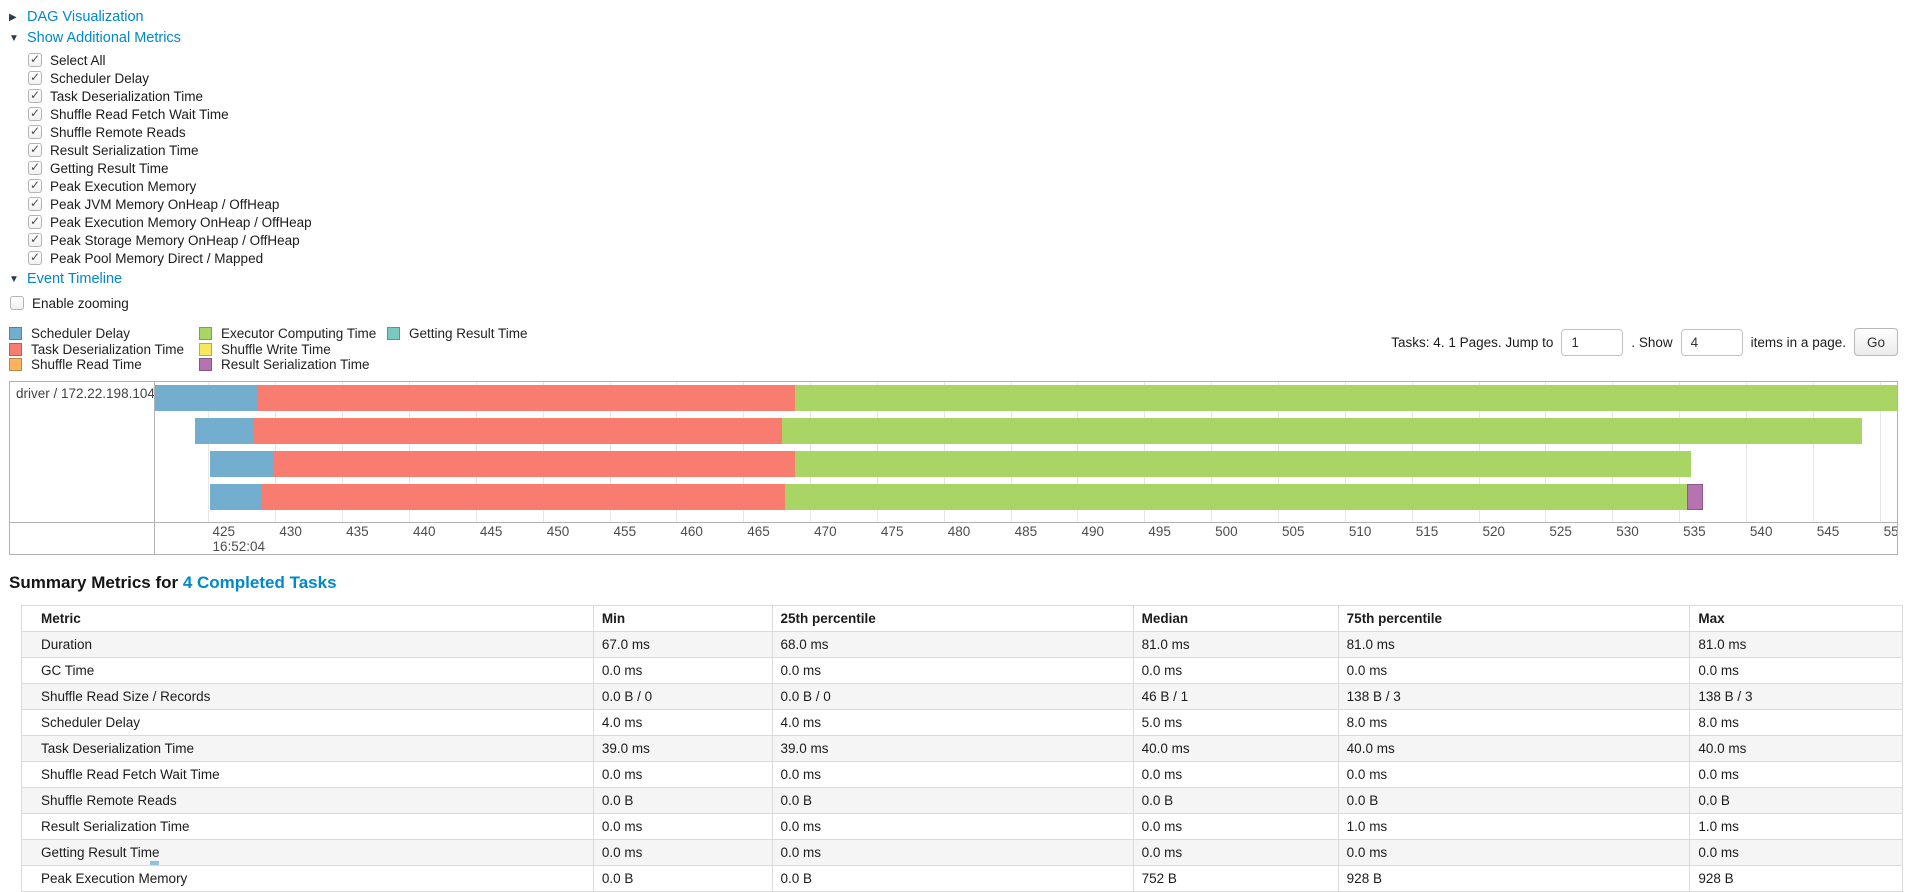 This screenshot has height=892, width=1907. I want to click on legend-swatch-shuffle-read-time-icon, so click(15, 365).